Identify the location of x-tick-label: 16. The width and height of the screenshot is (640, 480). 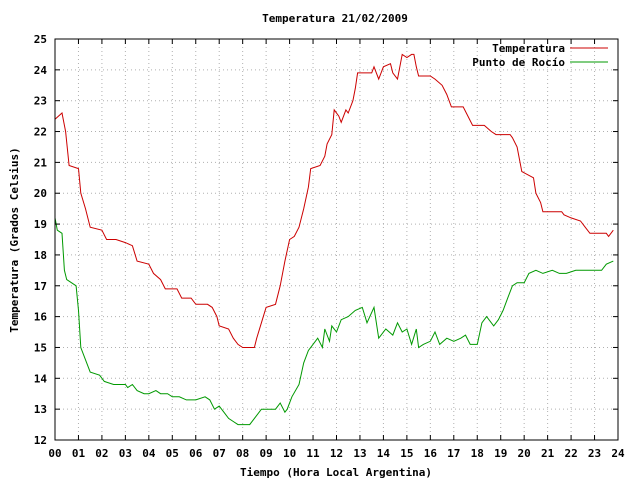
(431, 453).